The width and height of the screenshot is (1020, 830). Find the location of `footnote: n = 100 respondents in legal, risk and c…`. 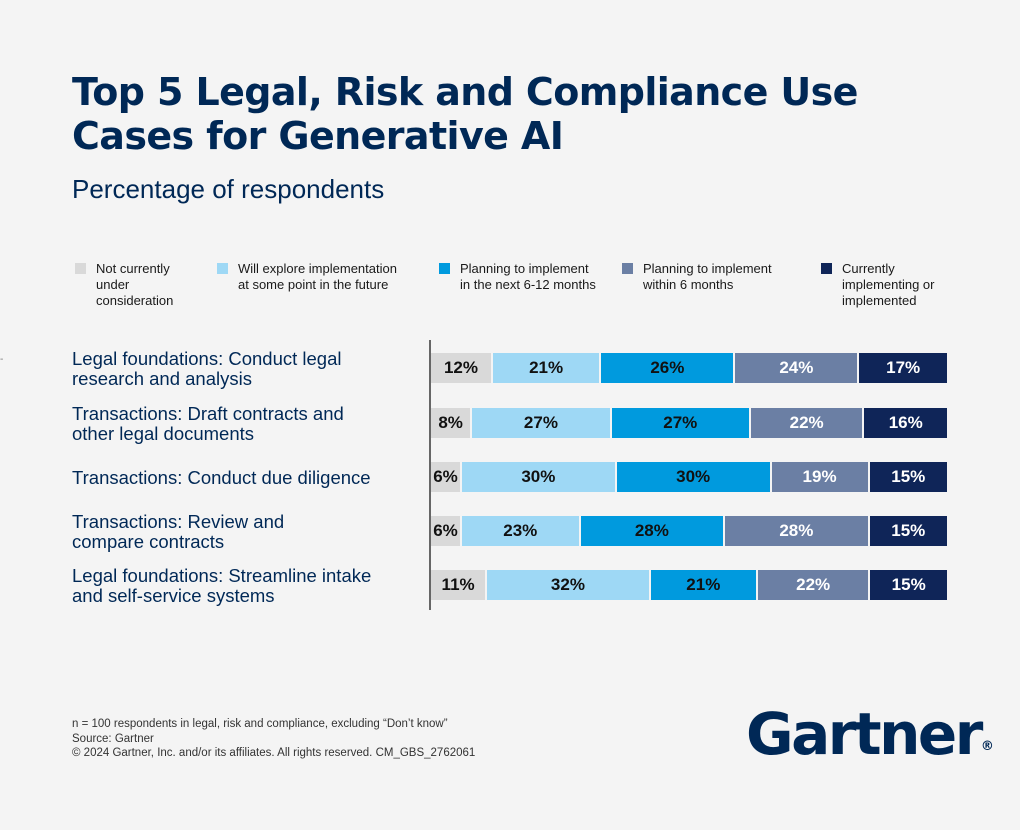

footnote: n = 100 respondents in legal, risk and c… is located at coordinates (273, 739).